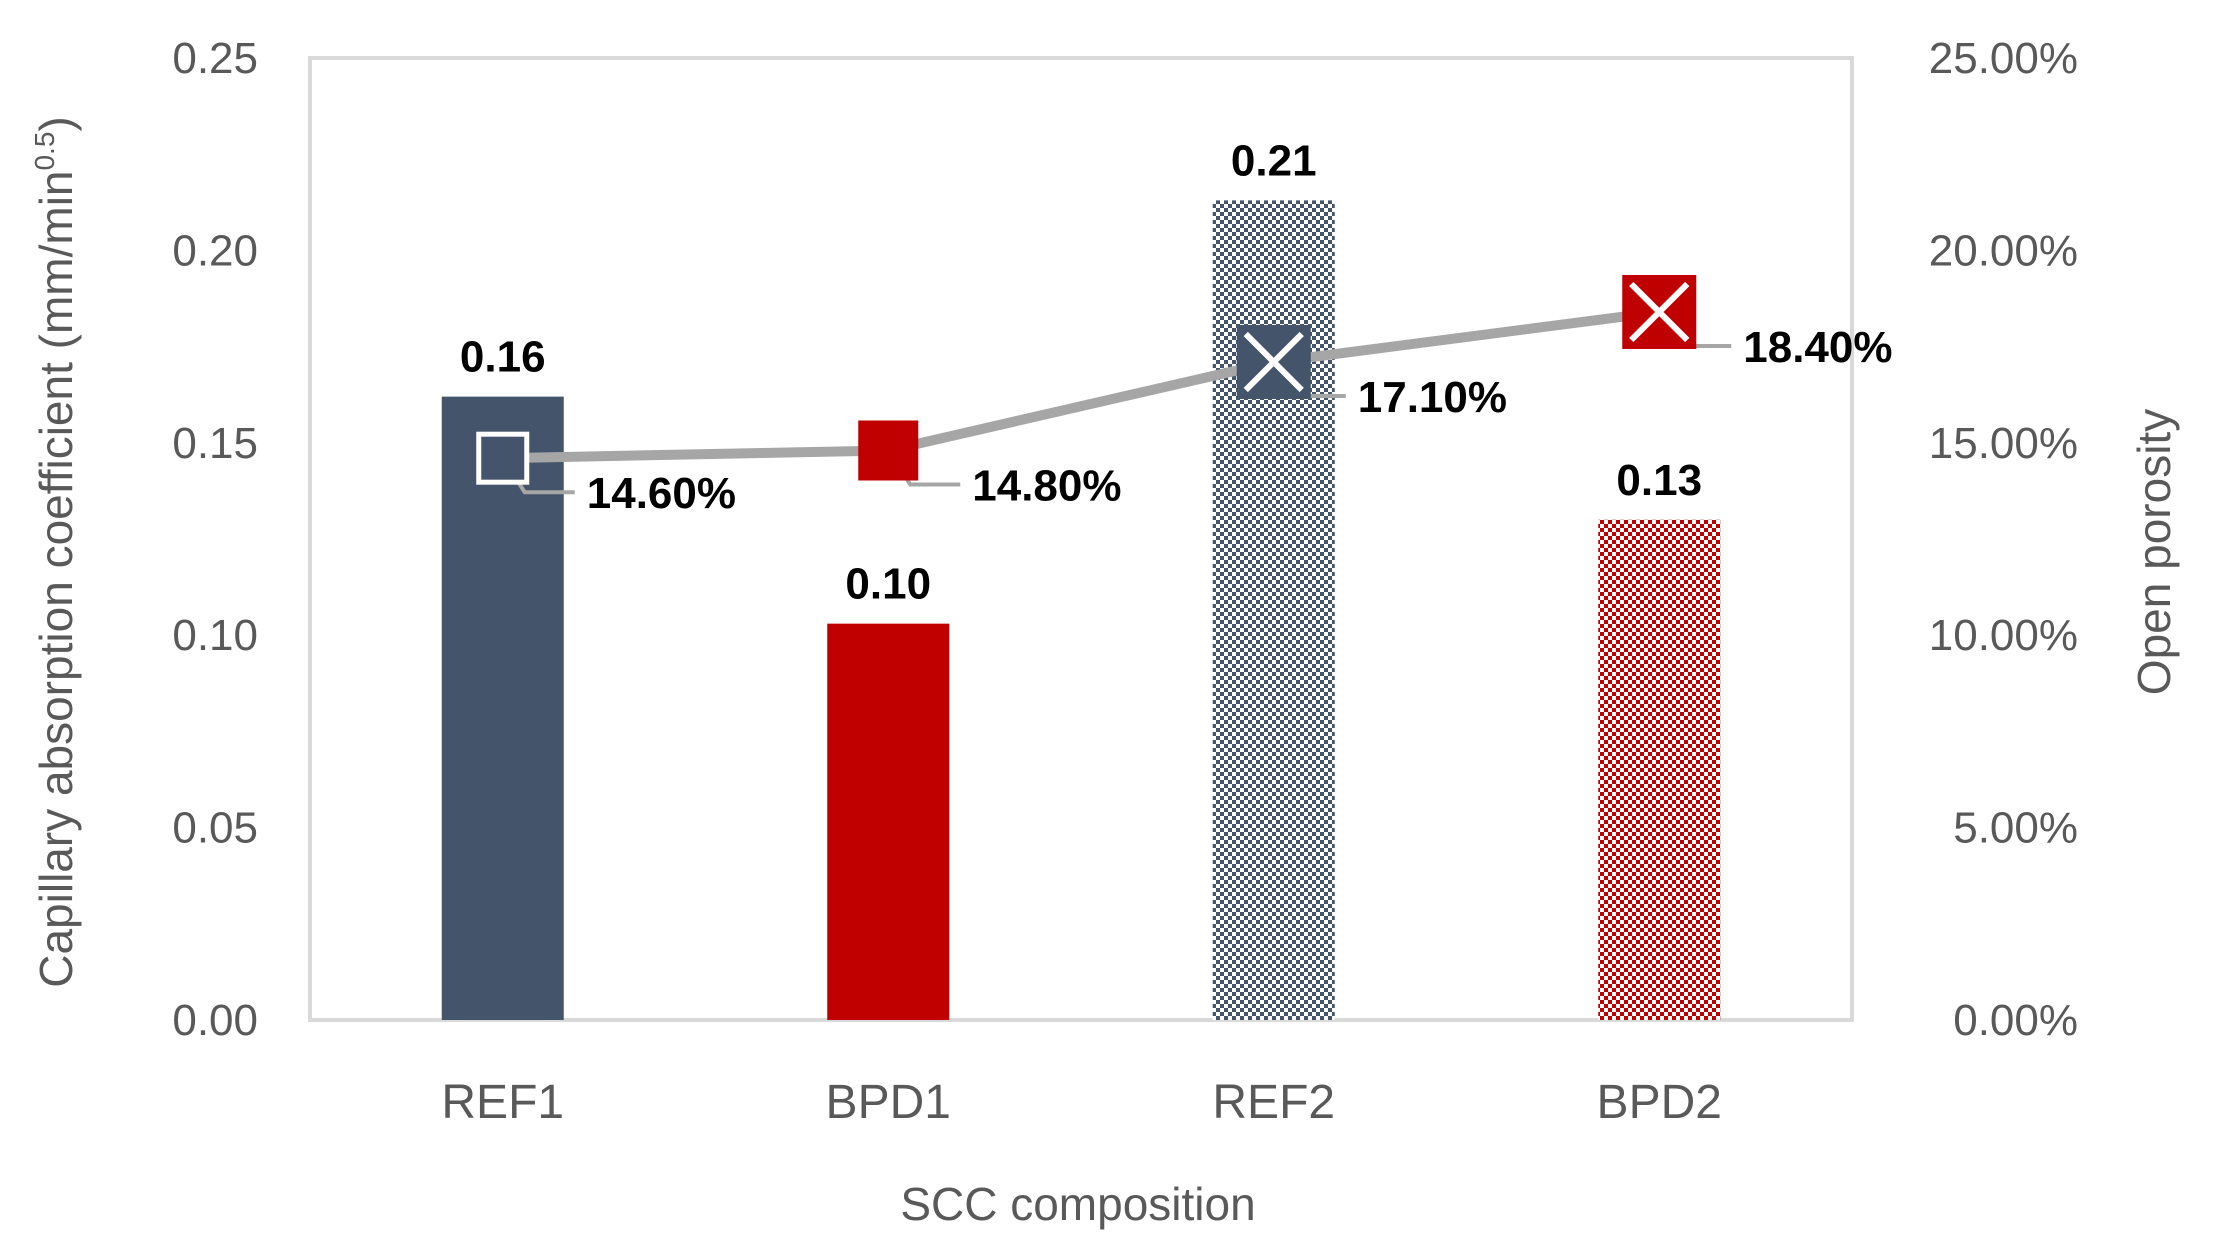  Describe the element at coordinates (503, 458) in the screenshot. I see `square-outline-marker` at that location.